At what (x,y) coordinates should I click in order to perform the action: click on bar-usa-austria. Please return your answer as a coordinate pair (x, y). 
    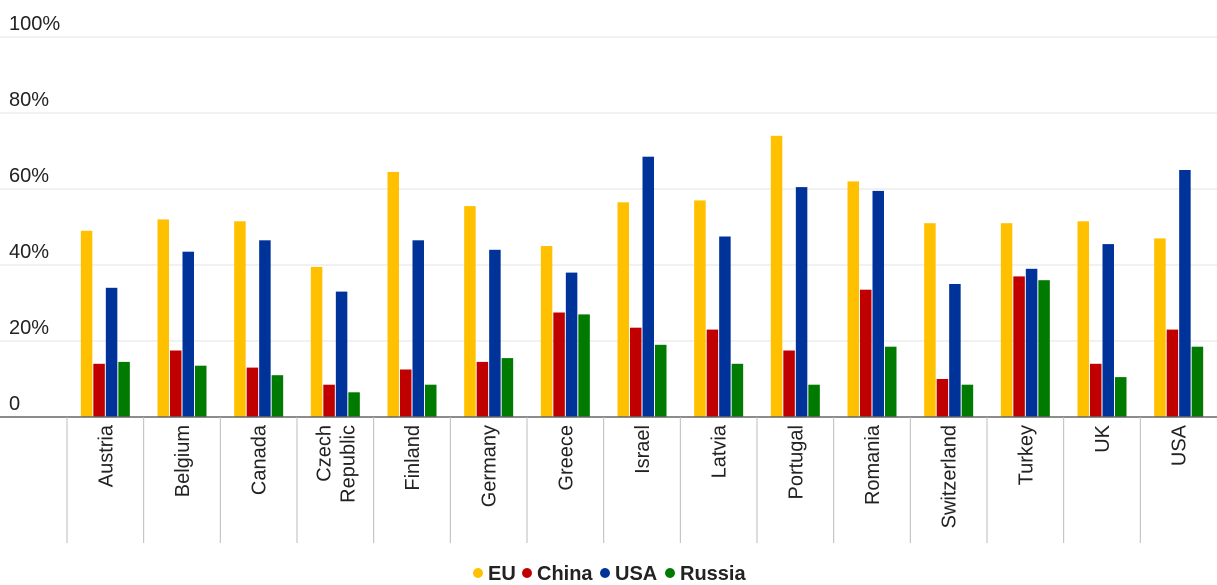
    Looking at the image, I should click on (111, 352).